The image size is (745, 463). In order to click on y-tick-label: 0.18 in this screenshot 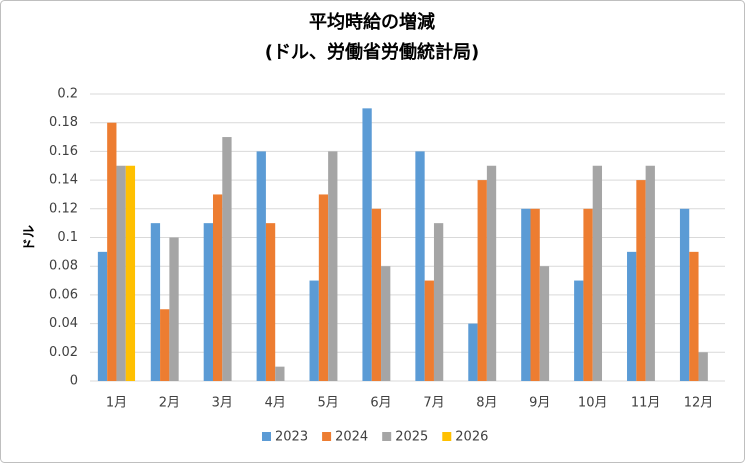, I will do `click(63, 122)`.